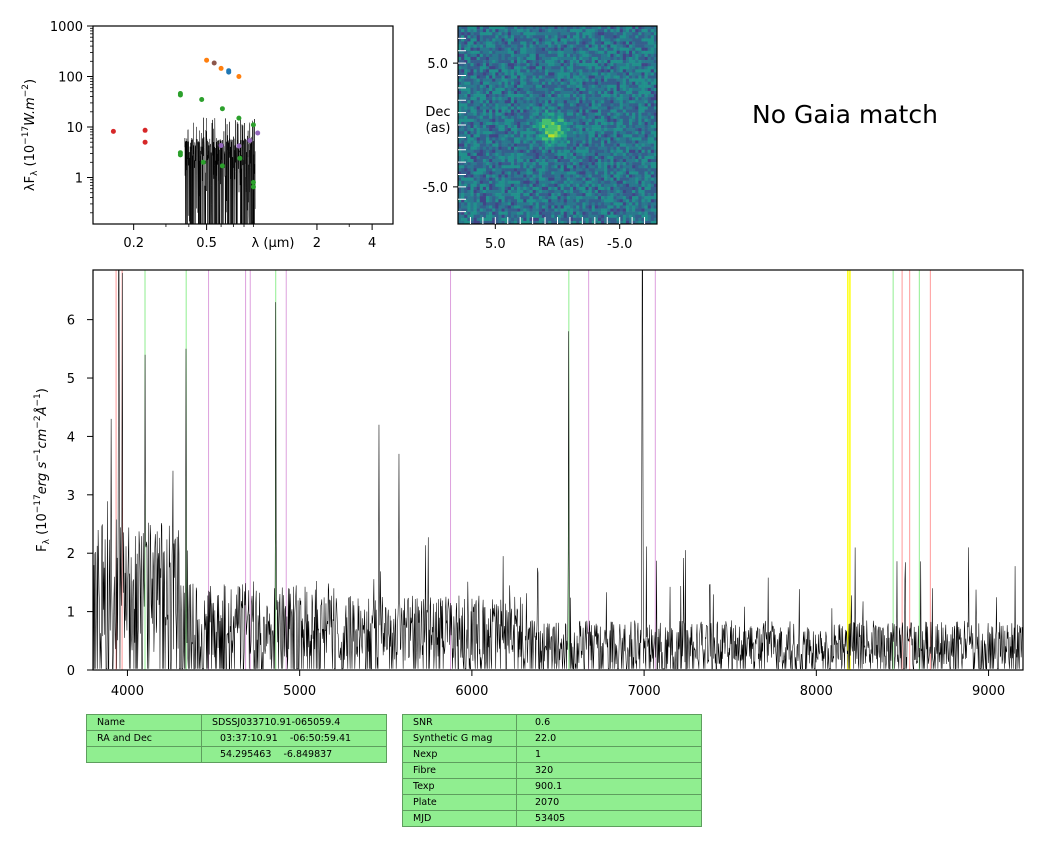 The height and width of the screenshot is (852, 1043). I want to click on sed-y-axis-label: λFλ (10−17W.m−2), so click(30, 135).